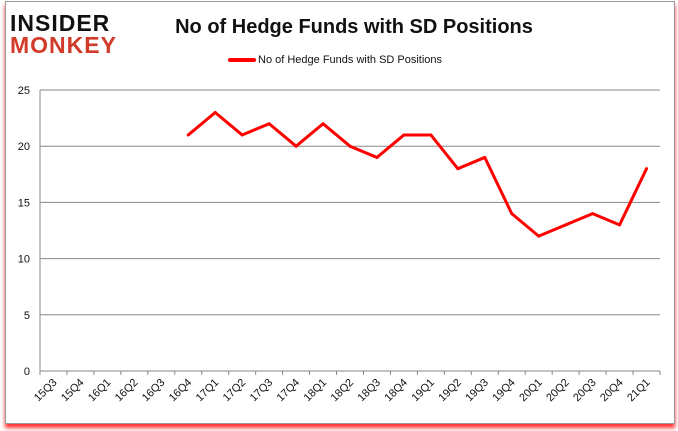 The image size is (678, 431). What do you see at coordinates (242, 60) in the screenshot?
I see `legend-swatch` at bounding box center [242, 60].